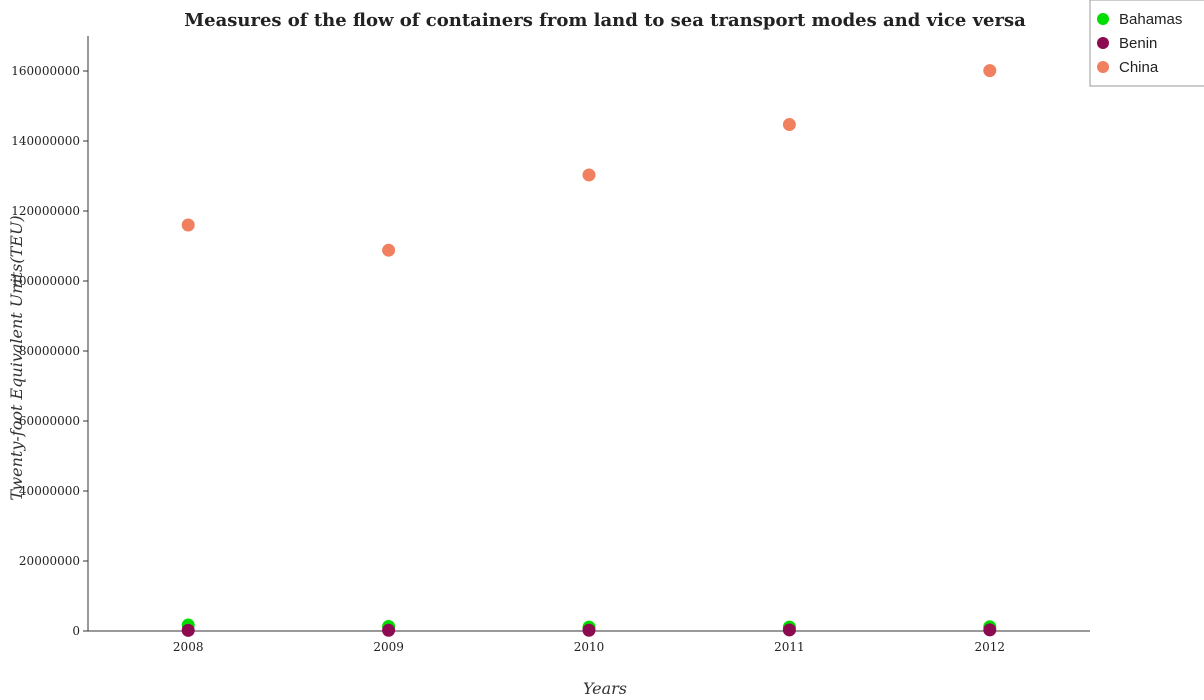 This screenshot has height=700, width=1204. What do you see at coordinates (49, 351) in the screenshot?
I see `y-tick-label: 80000000` at bounding box center [49, 351].